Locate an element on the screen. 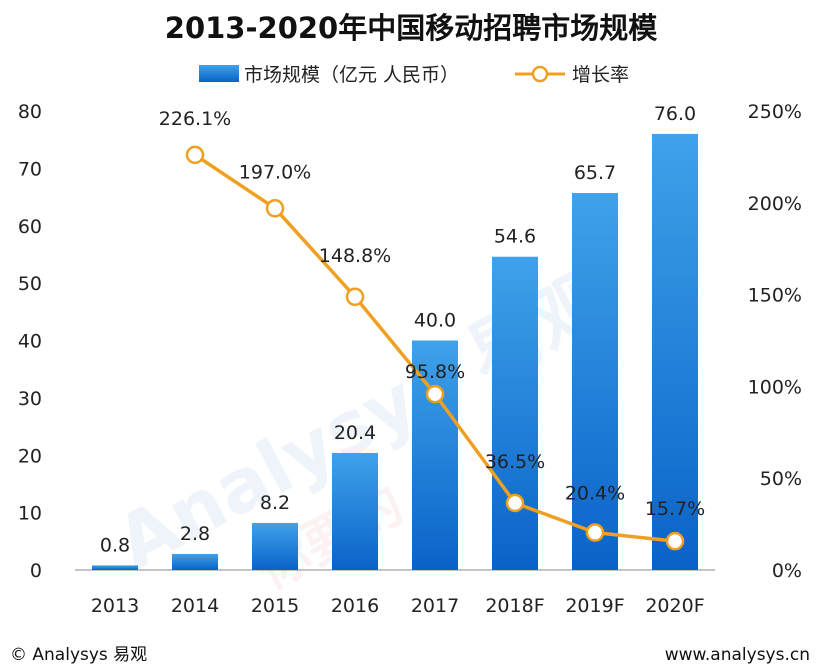 The height and width of the screenshot is (672, 822). growth-data-label: 36.5% is located at coordinates (515, 462).